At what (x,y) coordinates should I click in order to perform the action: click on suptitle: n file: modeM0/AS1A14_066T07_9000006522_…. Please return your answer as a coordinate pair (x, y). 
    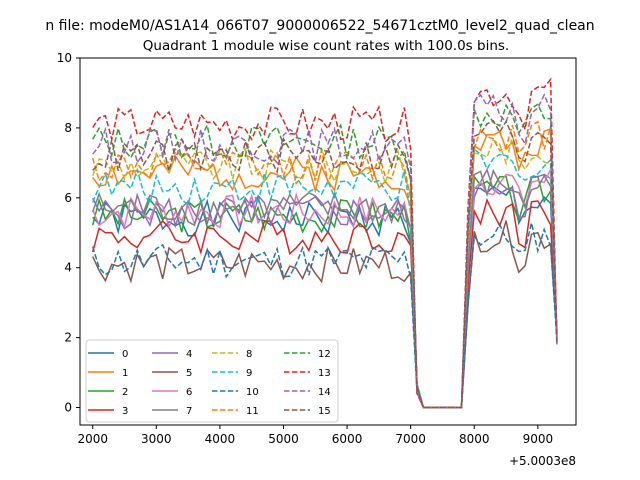
    Looking at the image, I should click on (319, 26).